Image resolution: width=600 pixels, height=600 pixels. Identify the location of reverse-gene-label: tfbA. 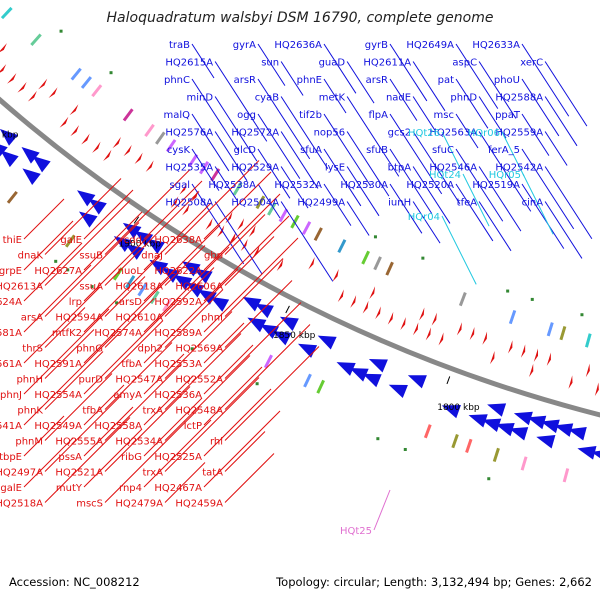
(131, 364).